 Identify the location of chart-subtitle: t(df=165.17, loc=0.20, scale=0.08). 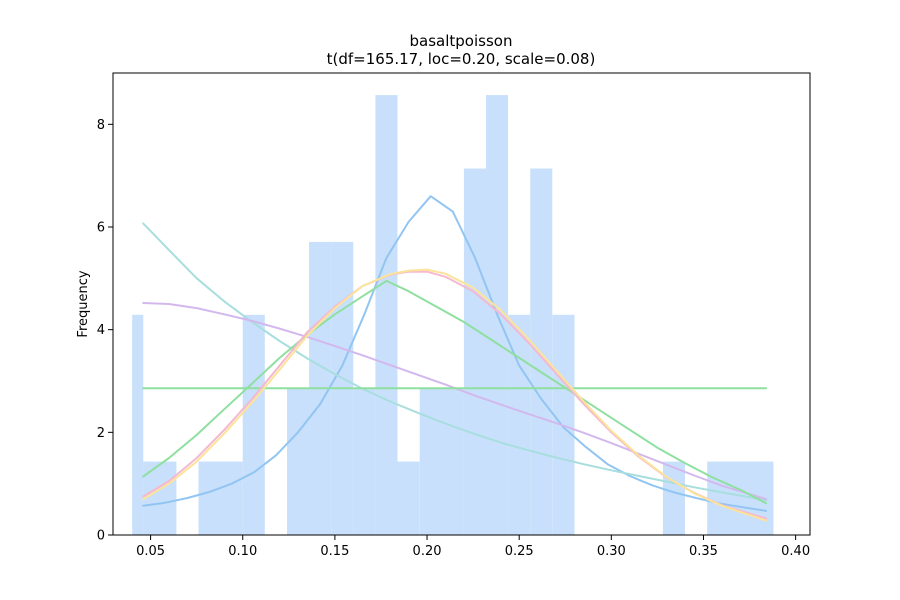
(461, 59).